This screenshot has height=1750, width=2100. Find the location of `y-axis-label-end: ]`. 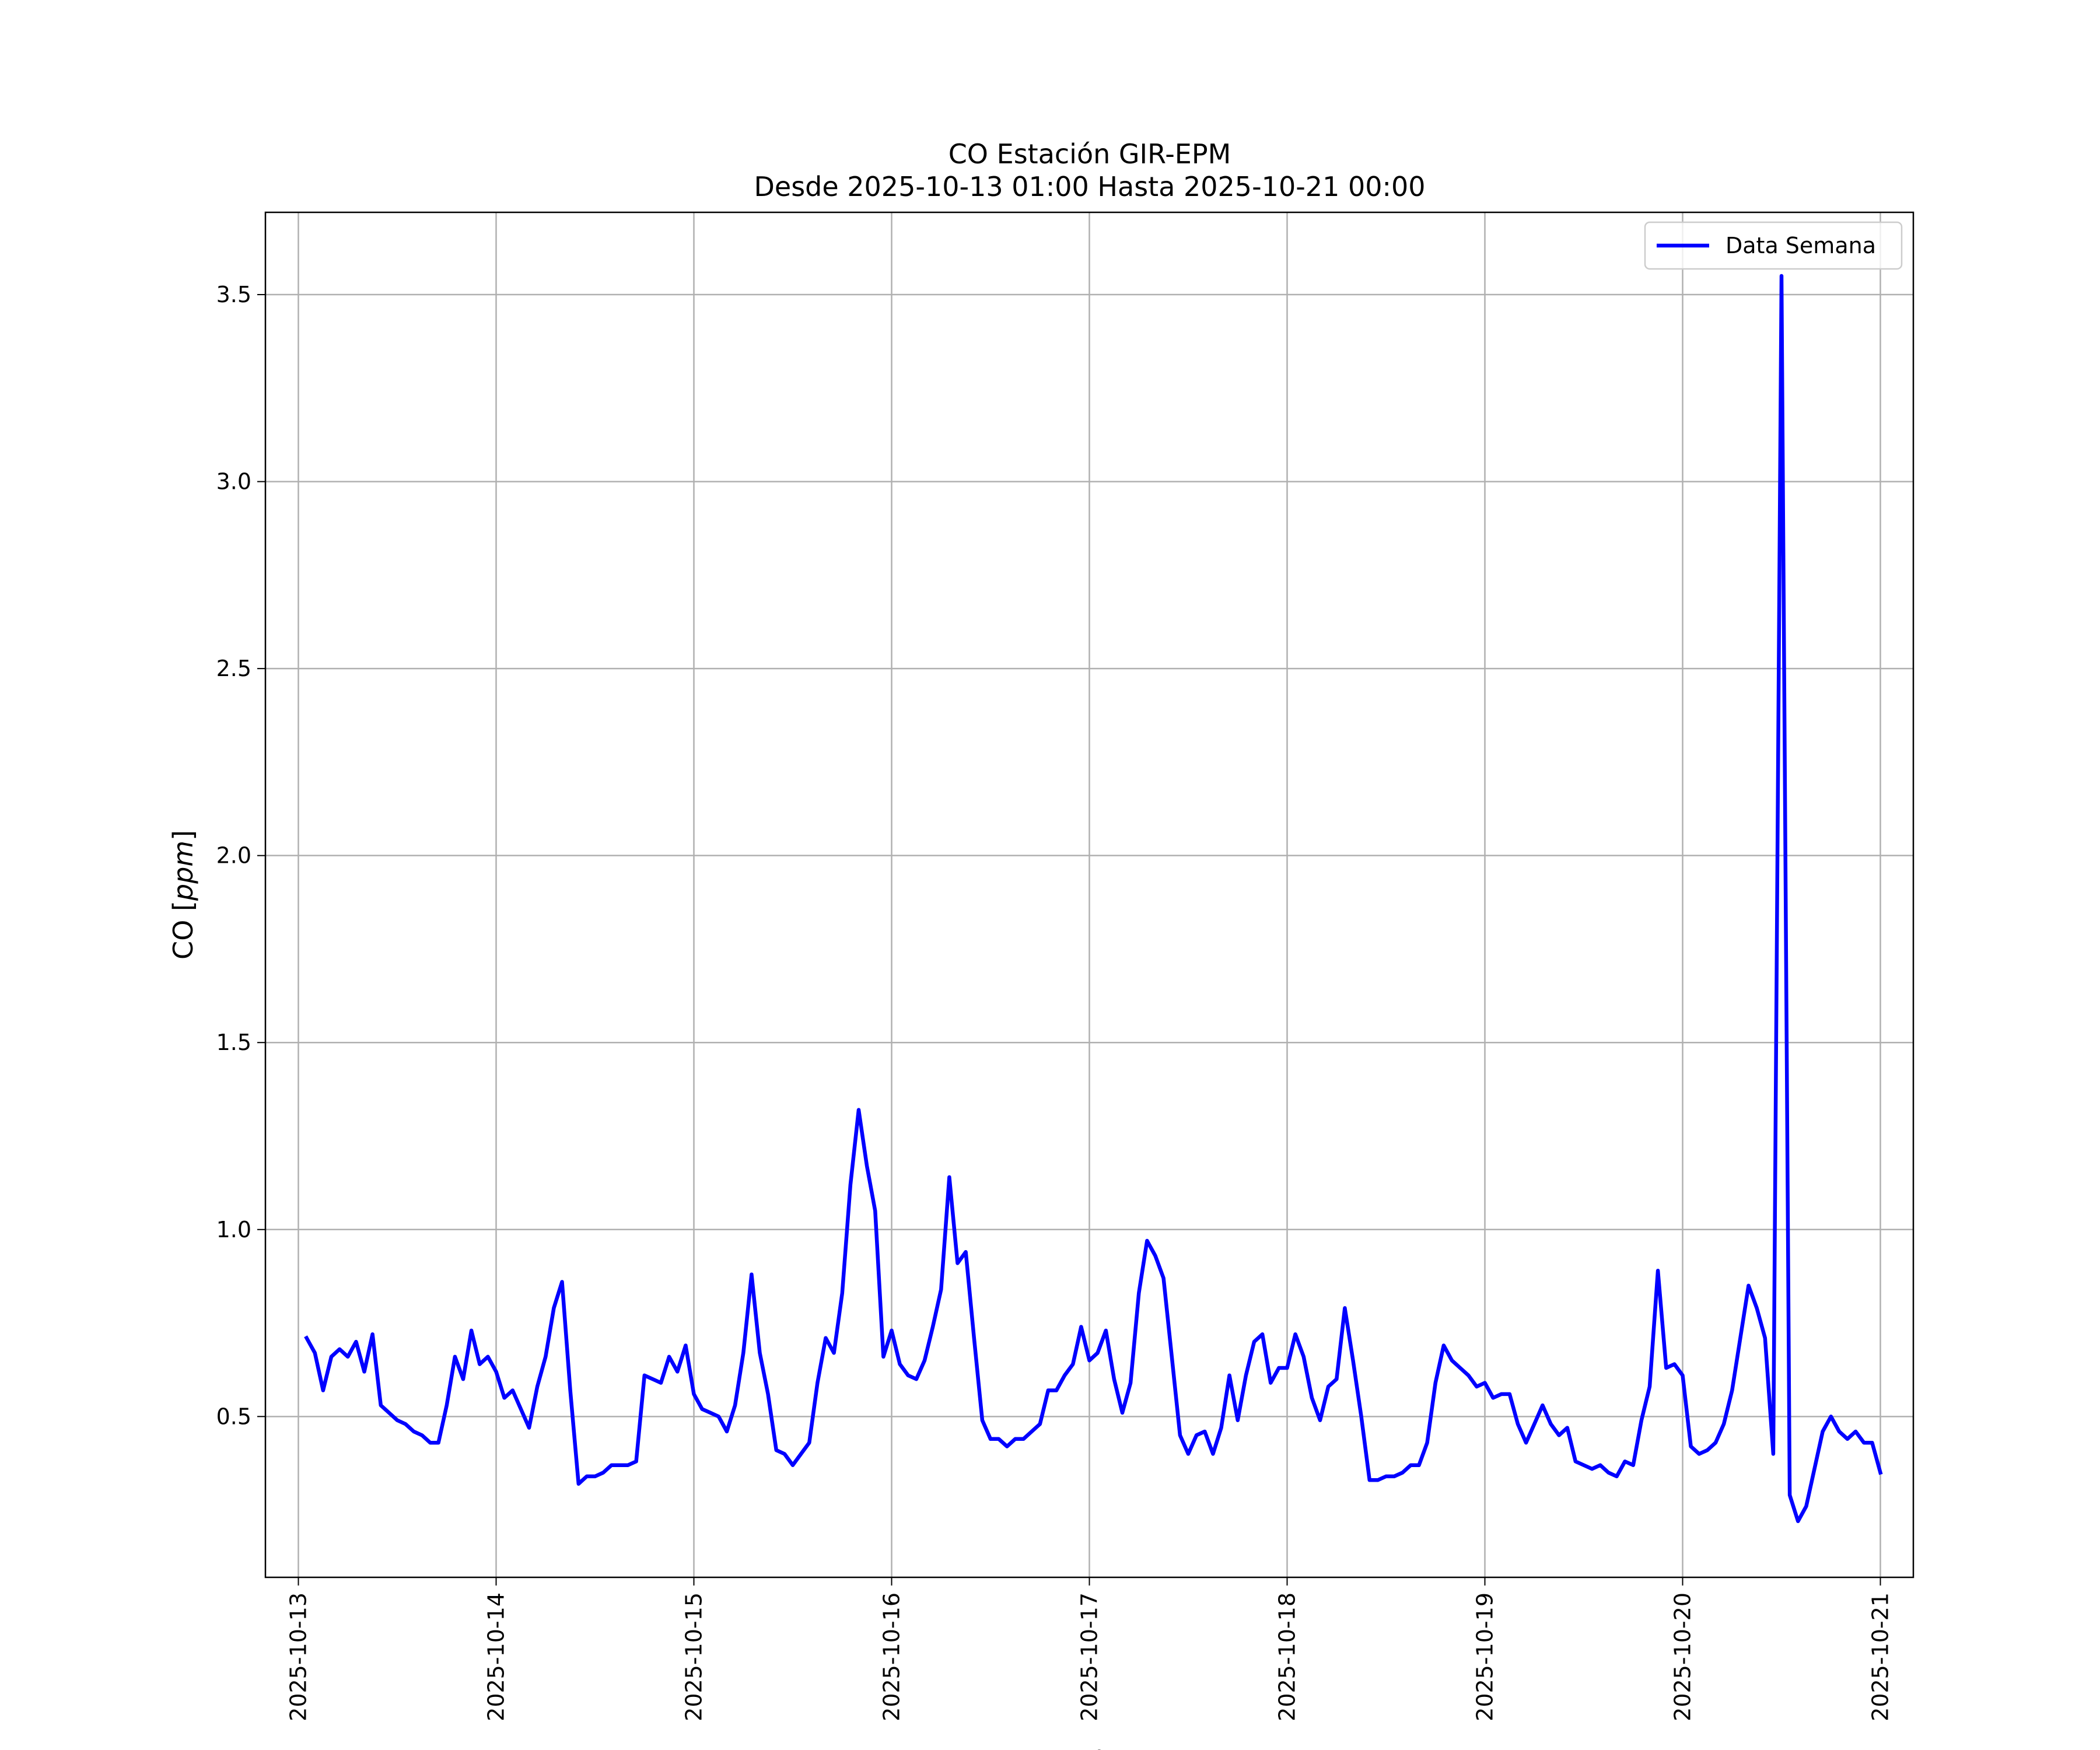

y-axis-label-end: ] is located at coordinates (183, 835).